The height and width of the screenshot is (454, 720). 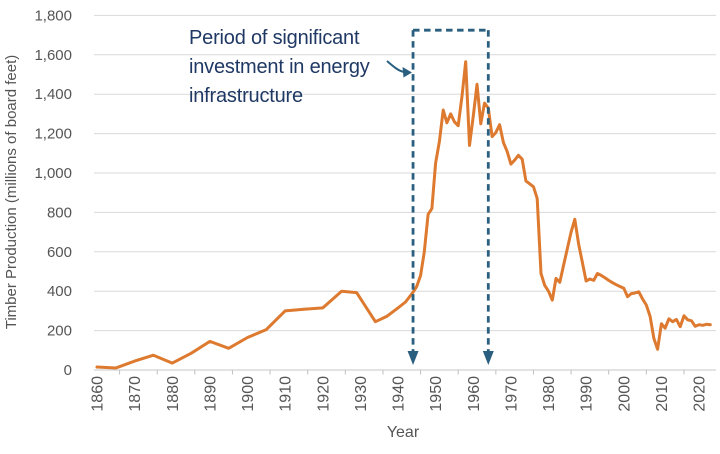 I want to click on right-arrow-icon, so click(x=407, y=72).